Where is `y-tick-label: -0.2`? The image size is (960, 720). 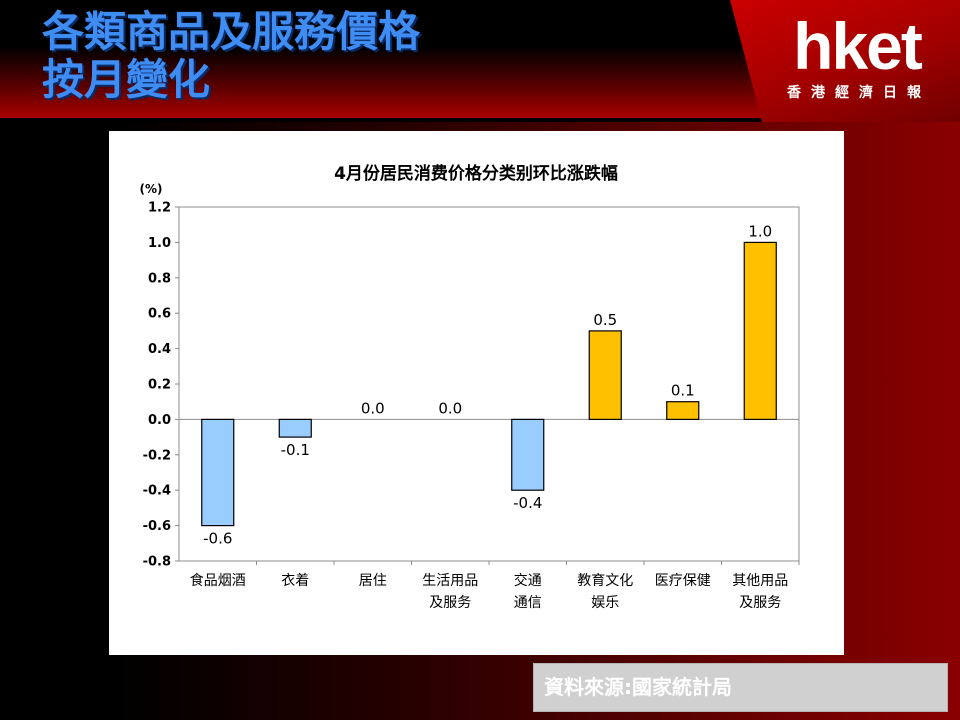 y-tick-label: -0.2 is located at coordinates (157, 455).